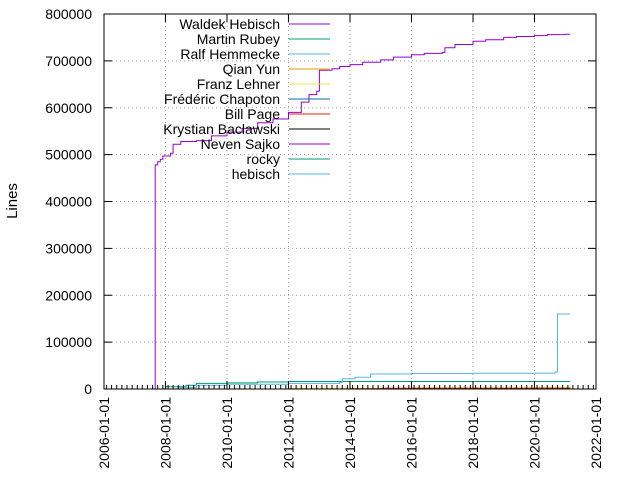 Image resolution: width=640 pixels, height=480 pixels. I want to click on y-tick-label: 700000, so click(68, 61).